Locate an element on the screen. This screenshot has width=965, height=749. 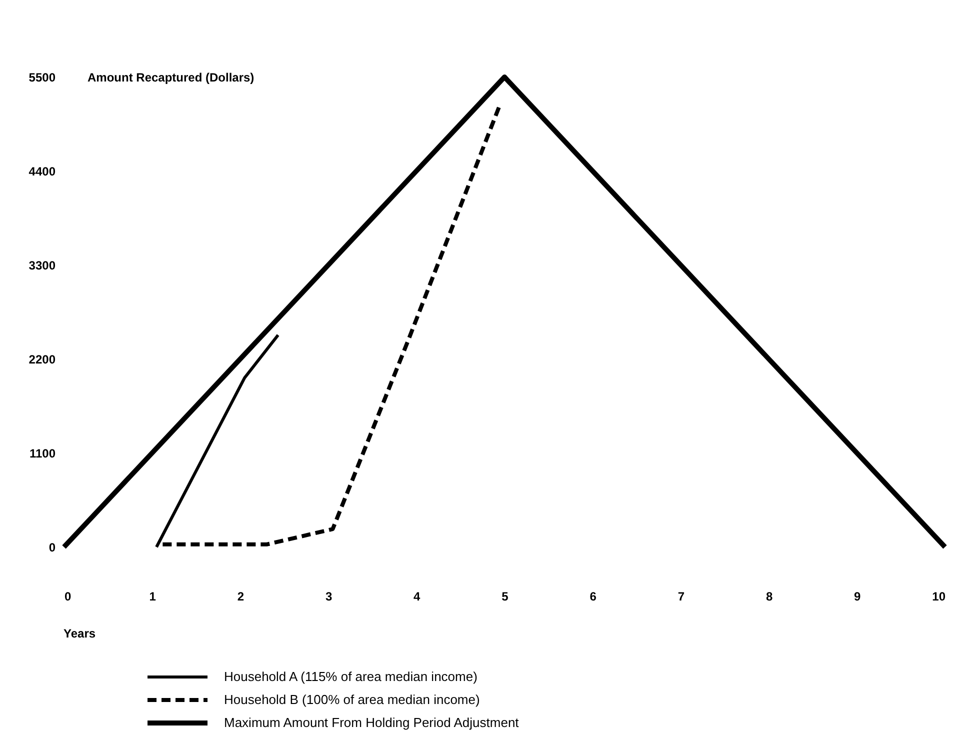
y-tick-label: 1100 is located at coordinates (42, 453).